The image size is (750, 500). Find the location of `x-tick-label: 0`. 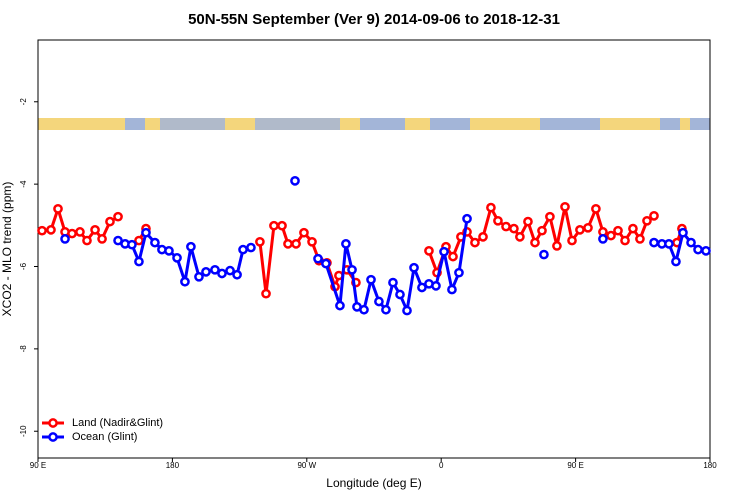

x-tick-label: 0 is located at coordinates (441, 465).